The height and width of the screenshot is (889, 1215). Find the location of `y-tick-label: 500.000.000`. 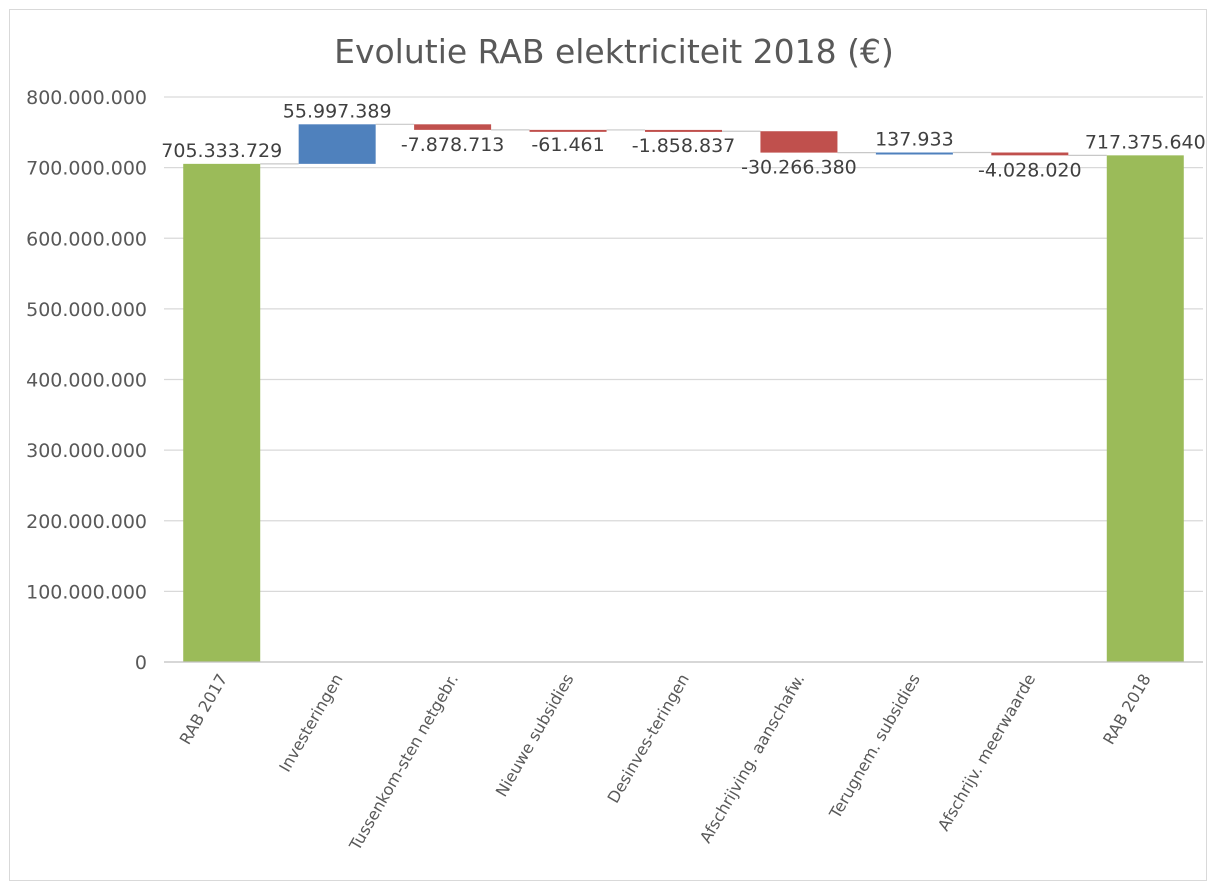

y-tick-label: 500.000.000 is located at coordinates (86, 310).